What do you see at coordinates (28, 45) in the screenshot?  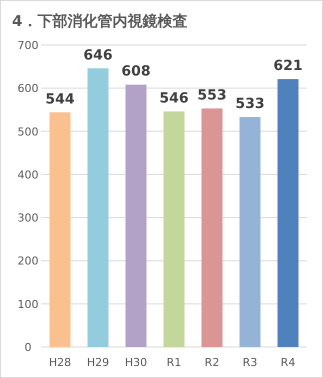 I see `y-tick-label: 700` at bounding box center [28, 45].